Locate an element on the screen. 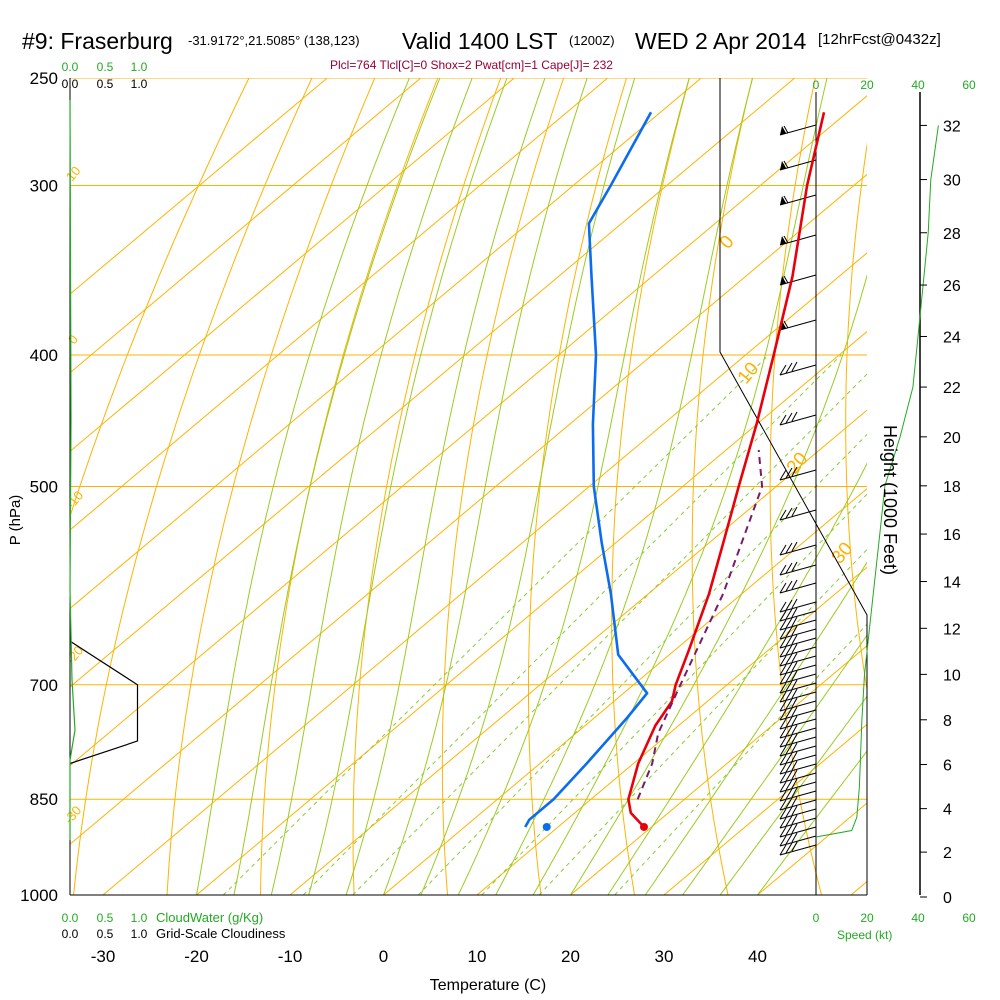 The width and height of the screenshot is (1000, 1000). speed-tick-label-bottom: 40 is located at coordinates (918, 918).